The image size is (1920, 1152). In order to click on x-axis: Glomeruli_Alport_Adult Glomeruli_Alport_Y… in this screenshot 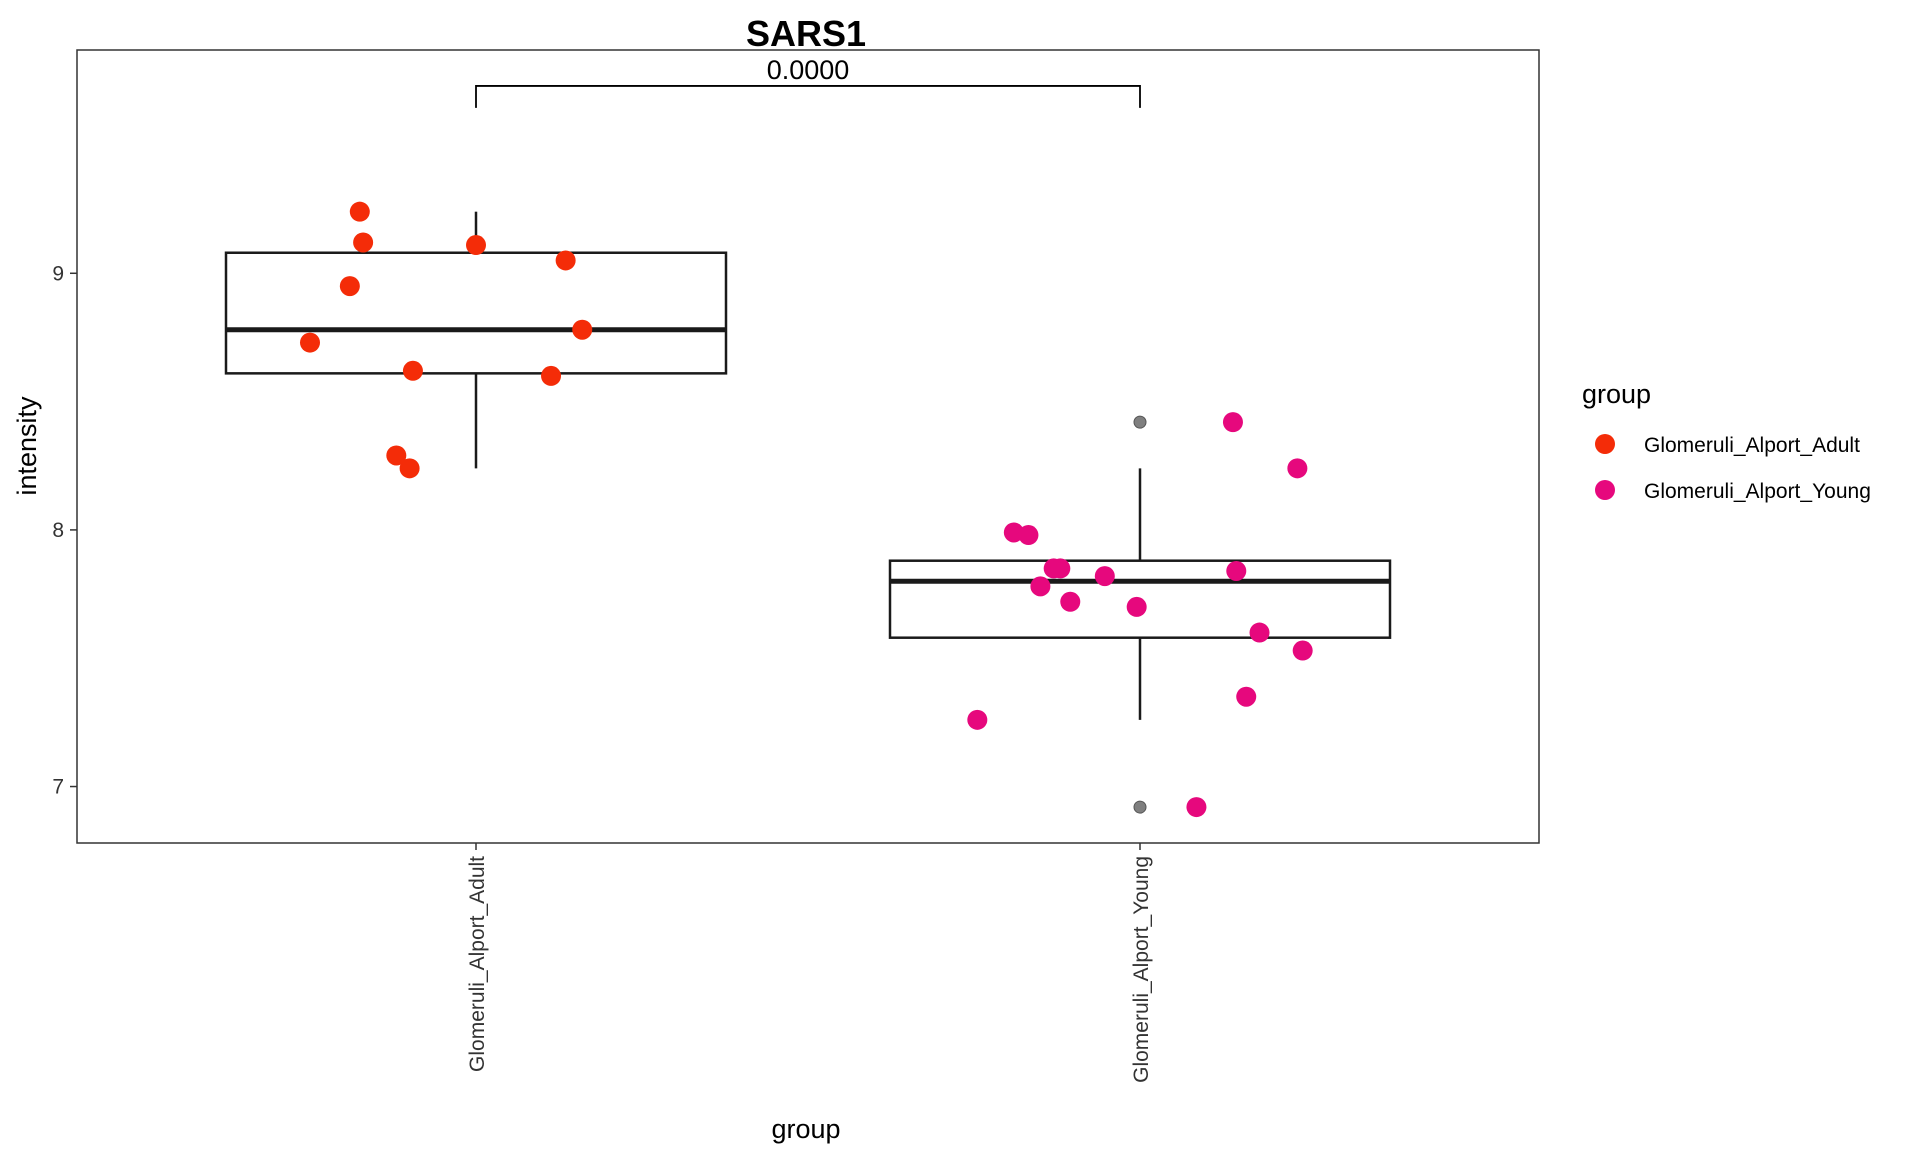, I will do `click(809, 963)`.